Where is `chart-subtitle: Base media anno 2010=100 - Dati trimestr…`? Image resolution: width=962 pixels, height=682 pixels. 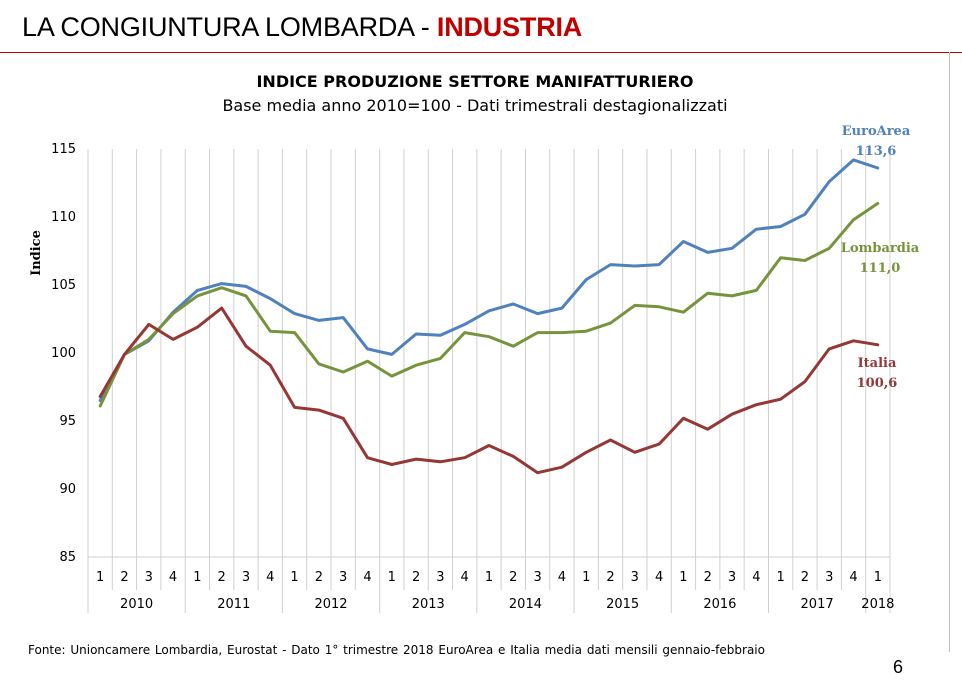 chart-subtitle: Base media anno 2010=100 - Dati trimestr… is located at coordinates (475, 105).